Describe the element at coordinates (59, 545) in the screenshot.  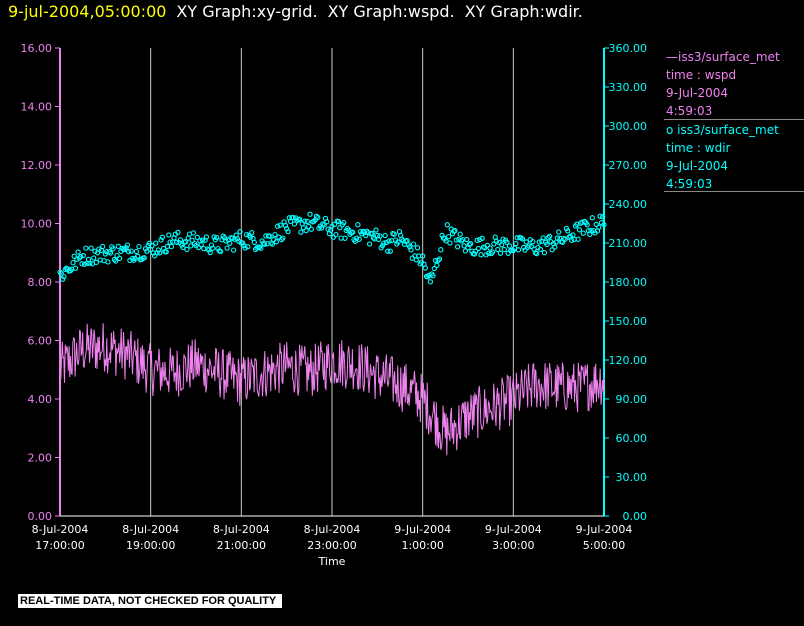
I see `x-tick-time: 17:00:00` at that location.